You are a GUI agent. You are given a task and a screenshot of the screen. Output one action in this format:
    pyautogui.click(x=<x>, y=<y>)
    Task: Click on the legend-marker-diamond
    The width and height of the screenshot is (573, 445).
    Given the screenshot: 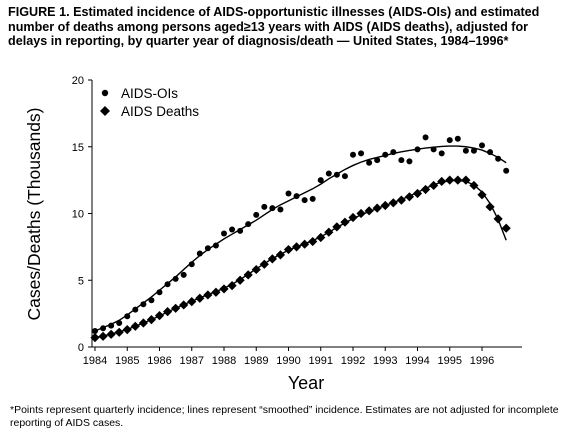 What is the action you would take?
    pyautogui.click(x=105, y=111)
    